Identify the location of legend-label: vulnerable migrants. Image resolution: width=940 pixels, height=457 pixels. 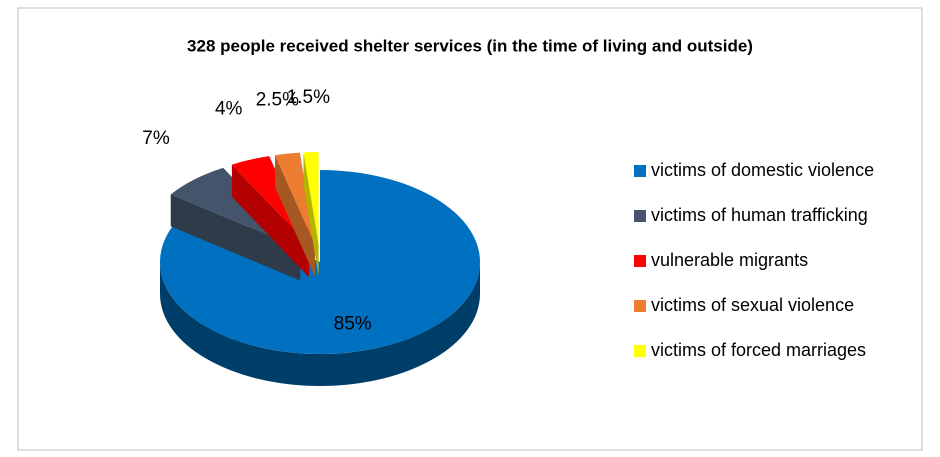
(729, 260).